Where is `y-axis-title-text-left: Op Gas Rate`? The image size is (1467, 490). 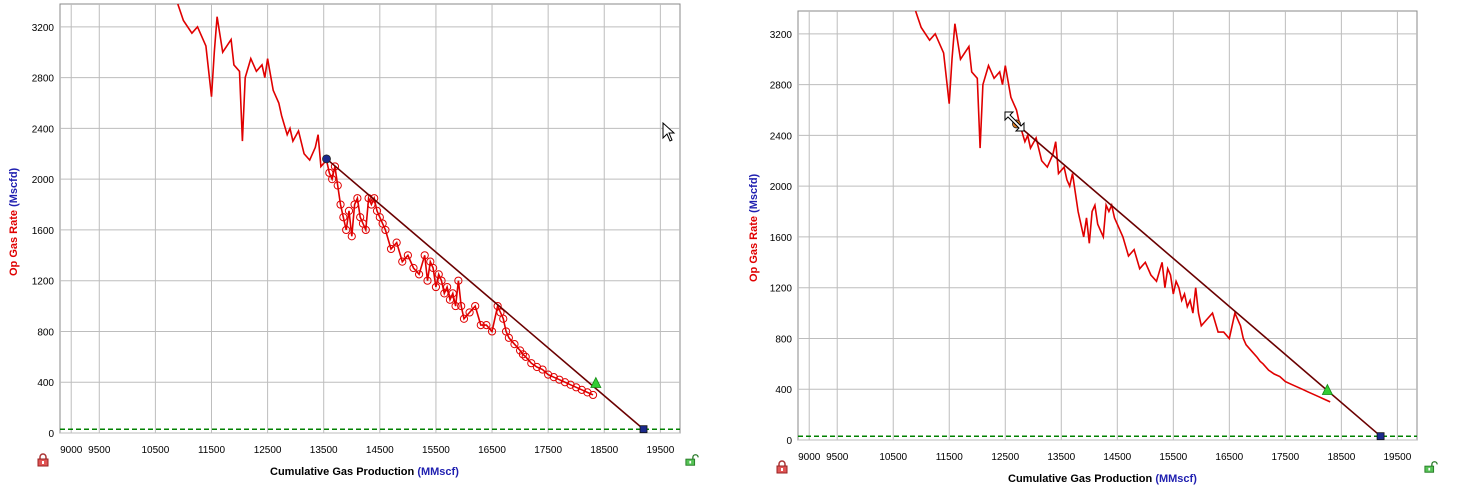 y-axis-title-text-left: Op Gas Rate is located at coordinates (14, 242).